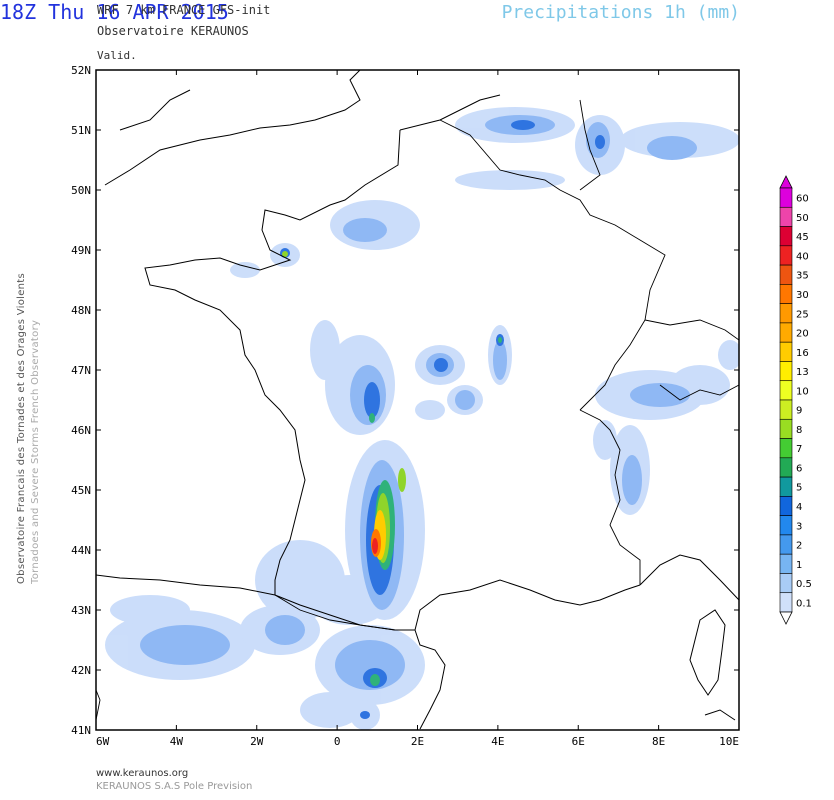 Image resolution: width=834 pixels, height=800 pixels. I want to click on lon-label: 2W, so click(257, 741).